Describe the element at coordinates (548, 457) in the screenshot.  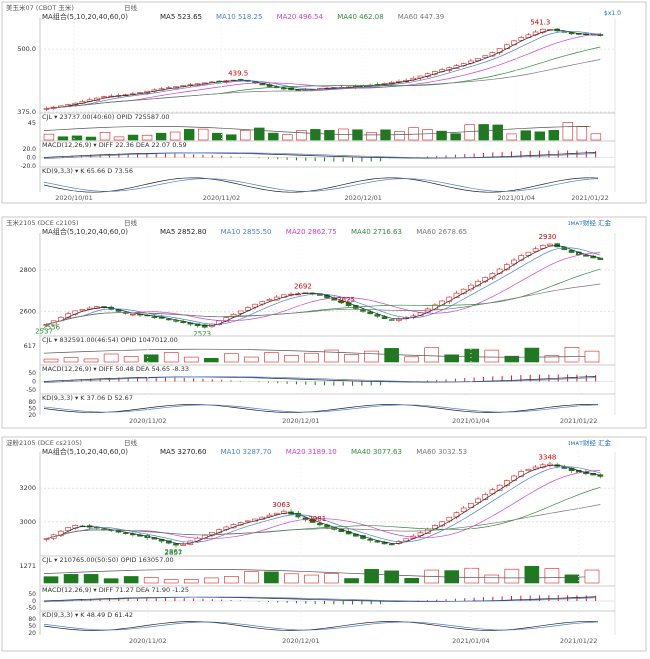
I see `high-annotation: 3348` at that location.